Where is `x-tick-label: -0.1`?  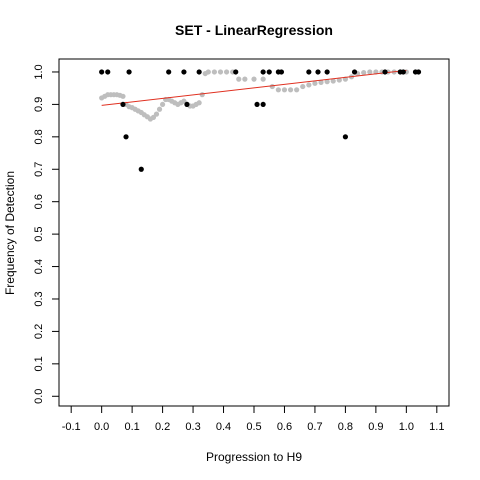
x-tick-label: -0.1 is located at coordinates (71, 427).